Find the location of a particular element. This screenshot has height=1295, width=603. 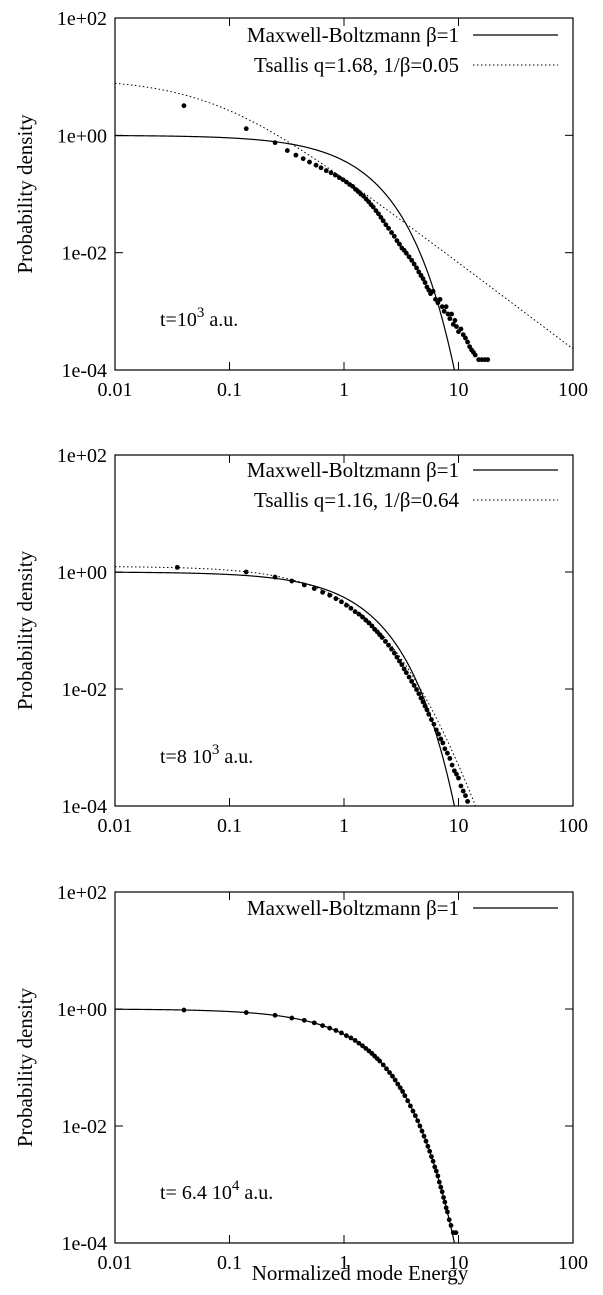

legend-label: Tsallis q=1.16, 1/β=0.64 is located at coordinates (356, 500).